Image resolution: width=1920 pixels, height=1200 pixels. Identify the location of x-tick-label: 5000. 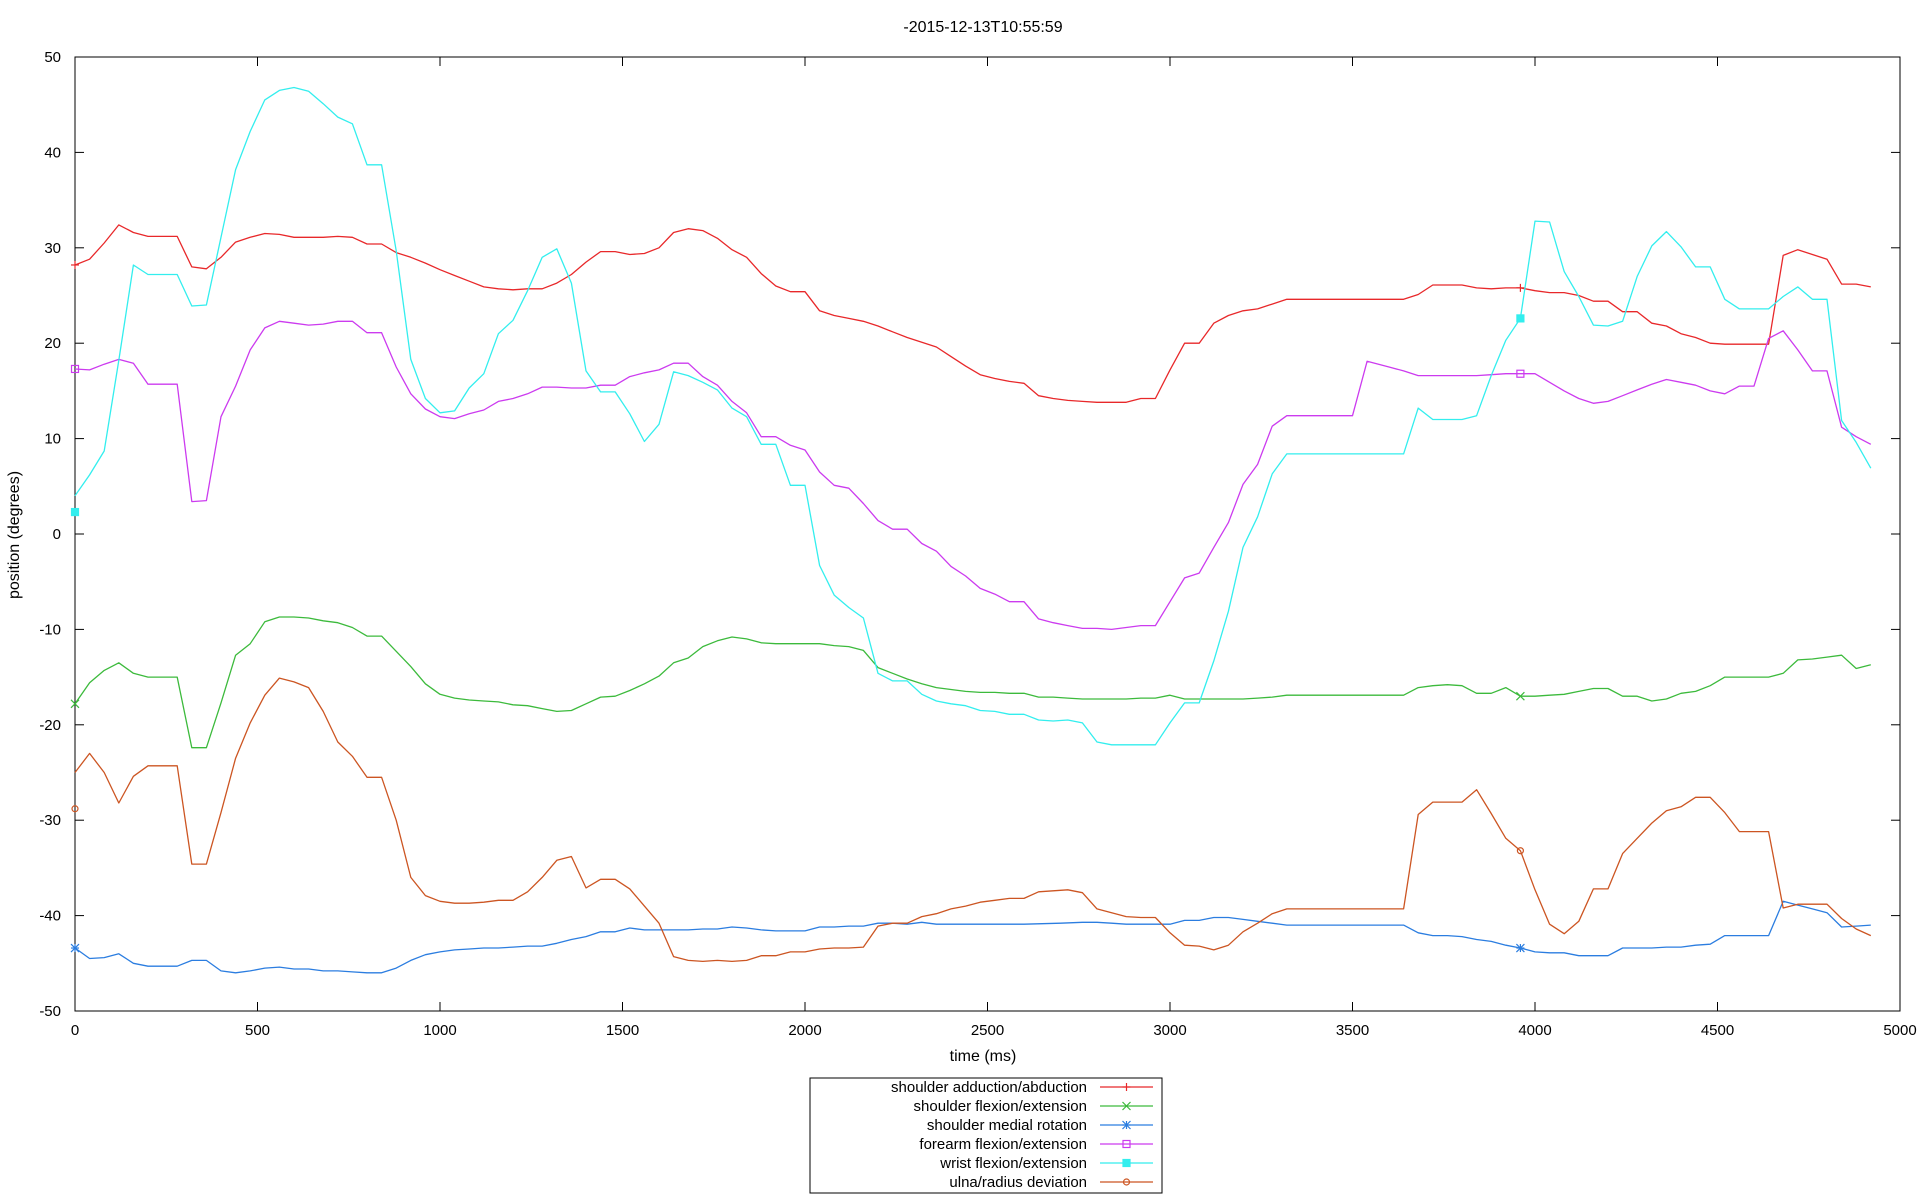
(1899, 1030).